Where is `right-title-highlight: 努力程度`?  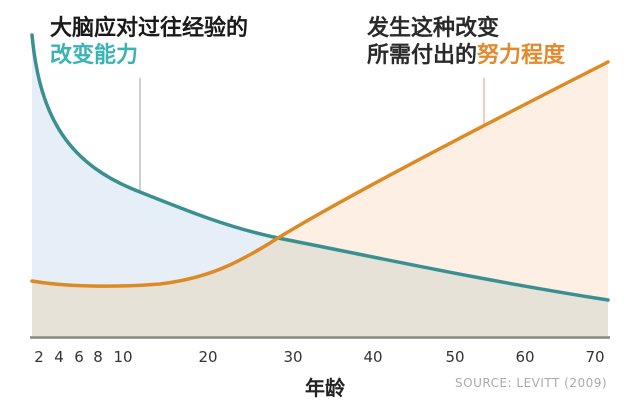
right-title-highlight: 努力程度 is located at coordinates (521, 55).